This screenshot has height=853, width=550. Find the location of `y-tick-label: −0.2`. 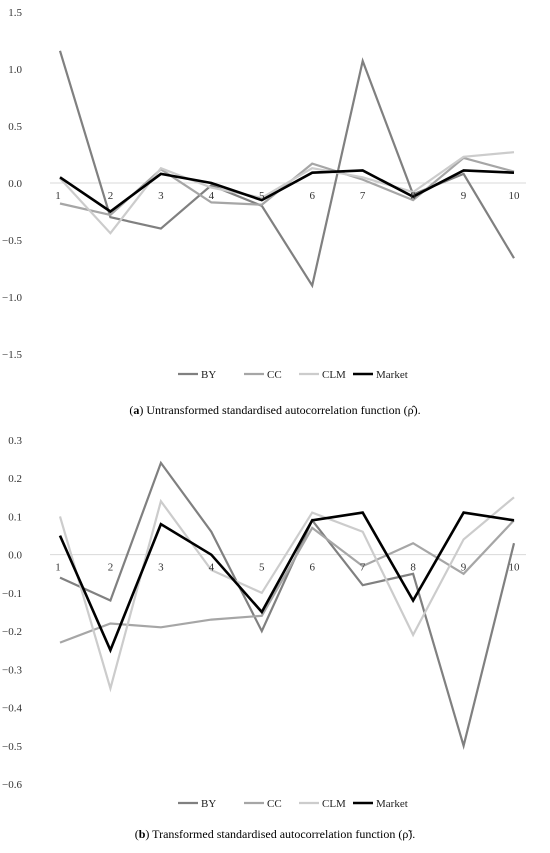

y-tick-label: −0.2 is located at coordinates (12, 632).